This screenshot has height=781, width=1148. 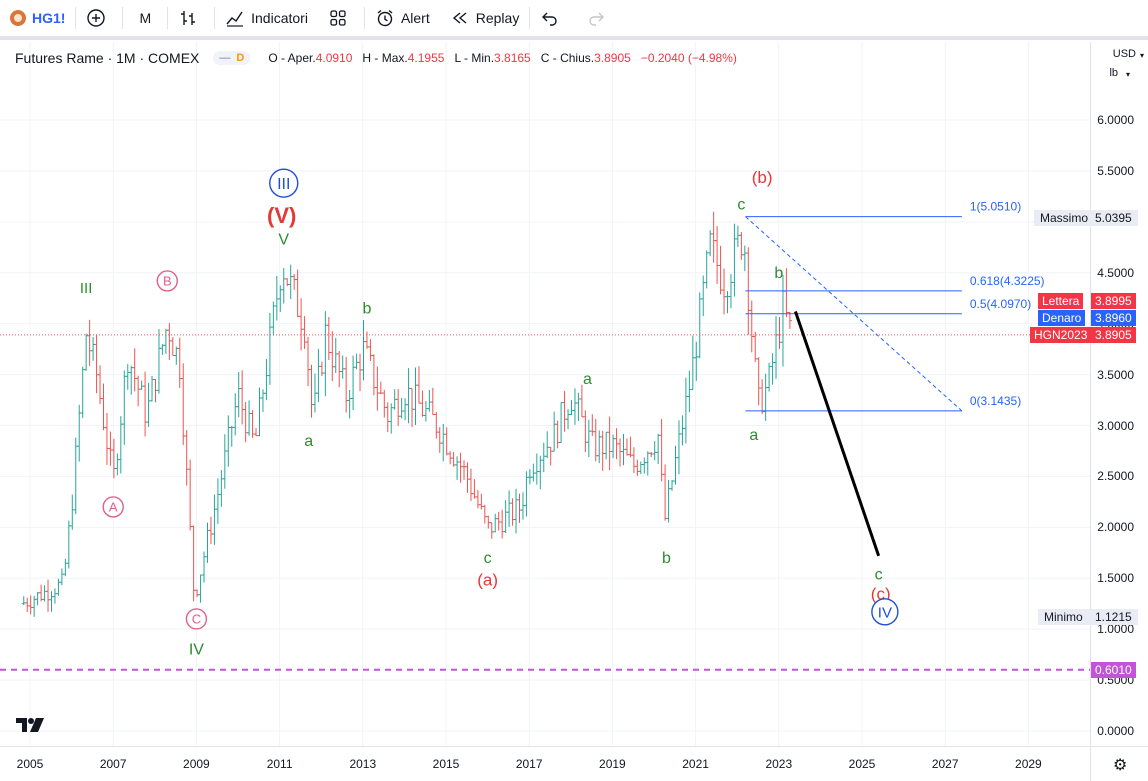 I want to click on layouts-button, so click(x=341, y=19).